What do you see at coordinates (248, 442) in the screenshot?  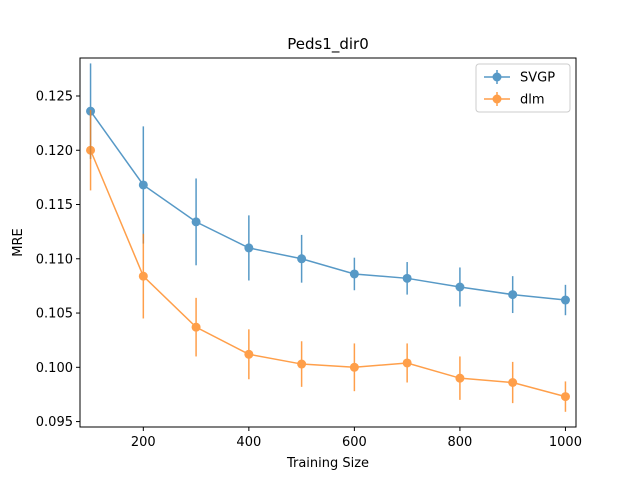 I see `x-tick-label: 400` at bounding box center [248, 442].